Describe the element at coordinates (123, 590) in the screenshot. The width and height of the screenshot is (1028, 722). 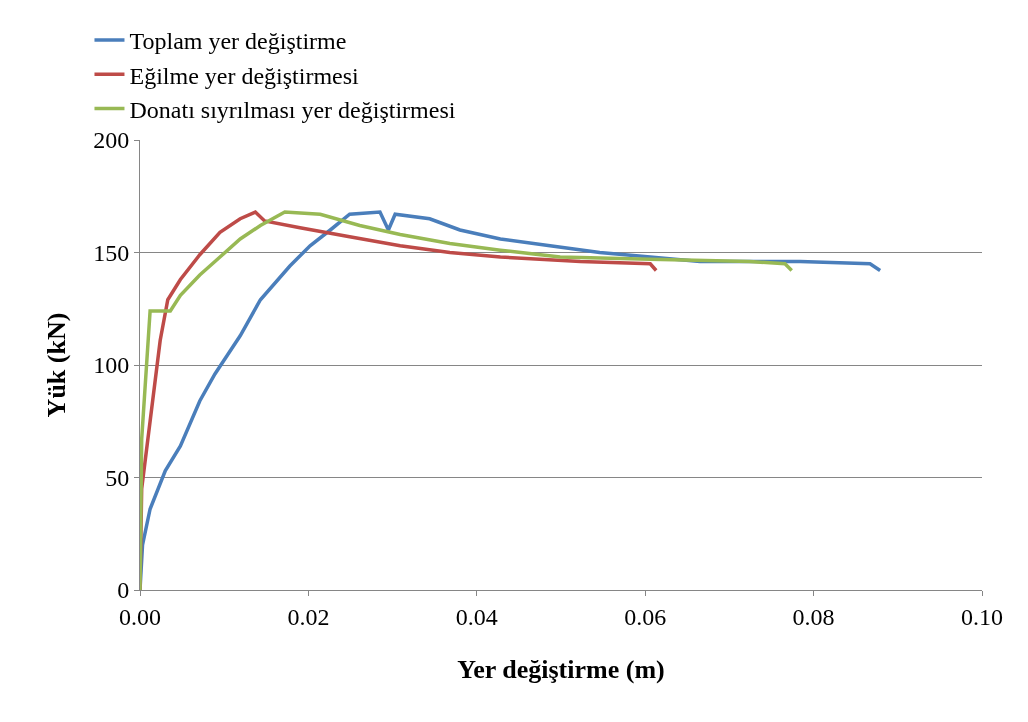
I see `y-tick-label: 0` at that location.